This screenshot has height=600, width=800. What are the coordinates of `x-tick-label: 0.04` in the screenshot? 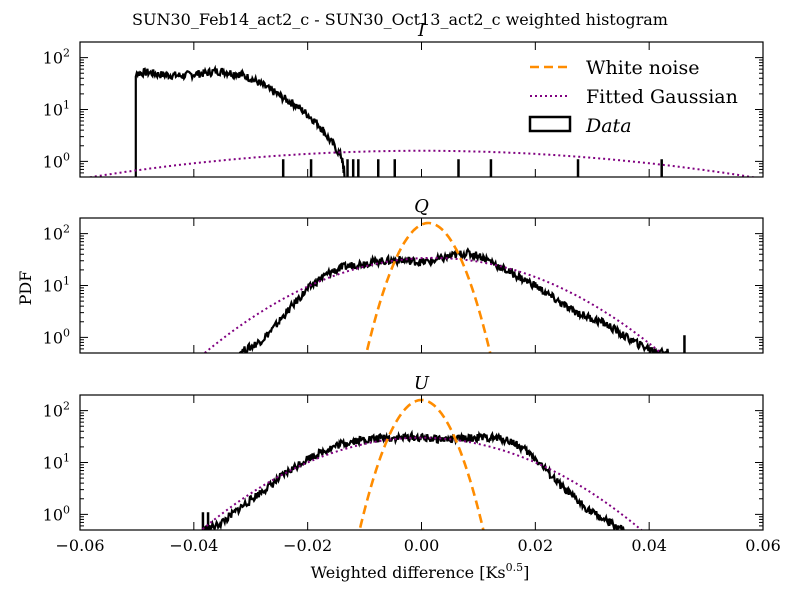 It's located at (649, 545).